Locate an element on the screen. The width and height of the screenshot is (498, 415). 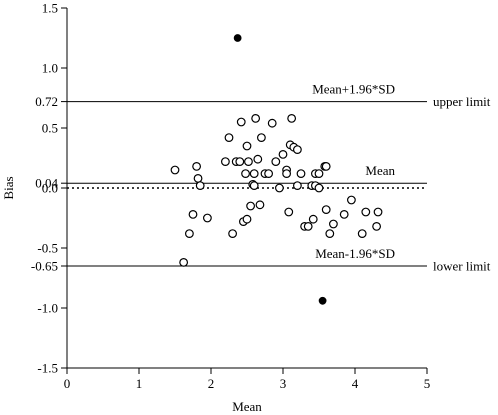
y-tick-label: -0.5 is located at coordinates (47, 248).